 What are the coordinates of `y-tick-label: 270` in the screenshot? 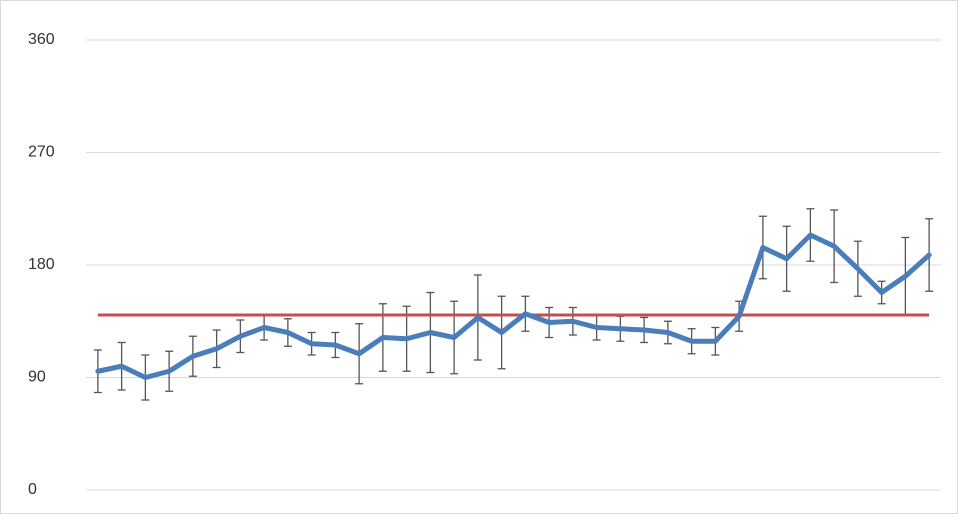 It's located at (41, 152).